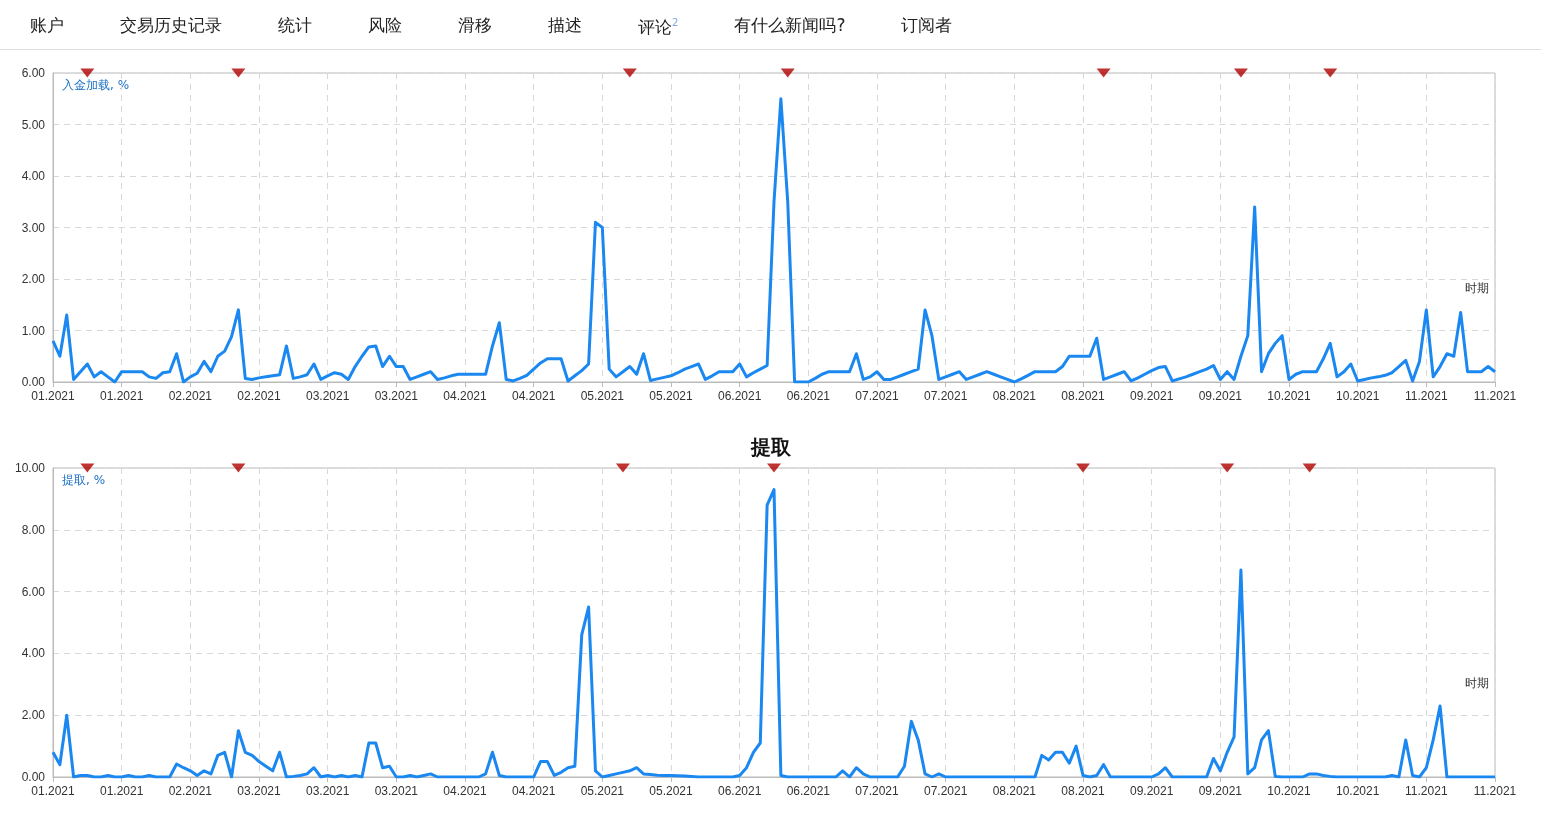 Image resolution: width=1541 pixels, height=820 pixels. I want to click on text: 风险, so click(385, 25).